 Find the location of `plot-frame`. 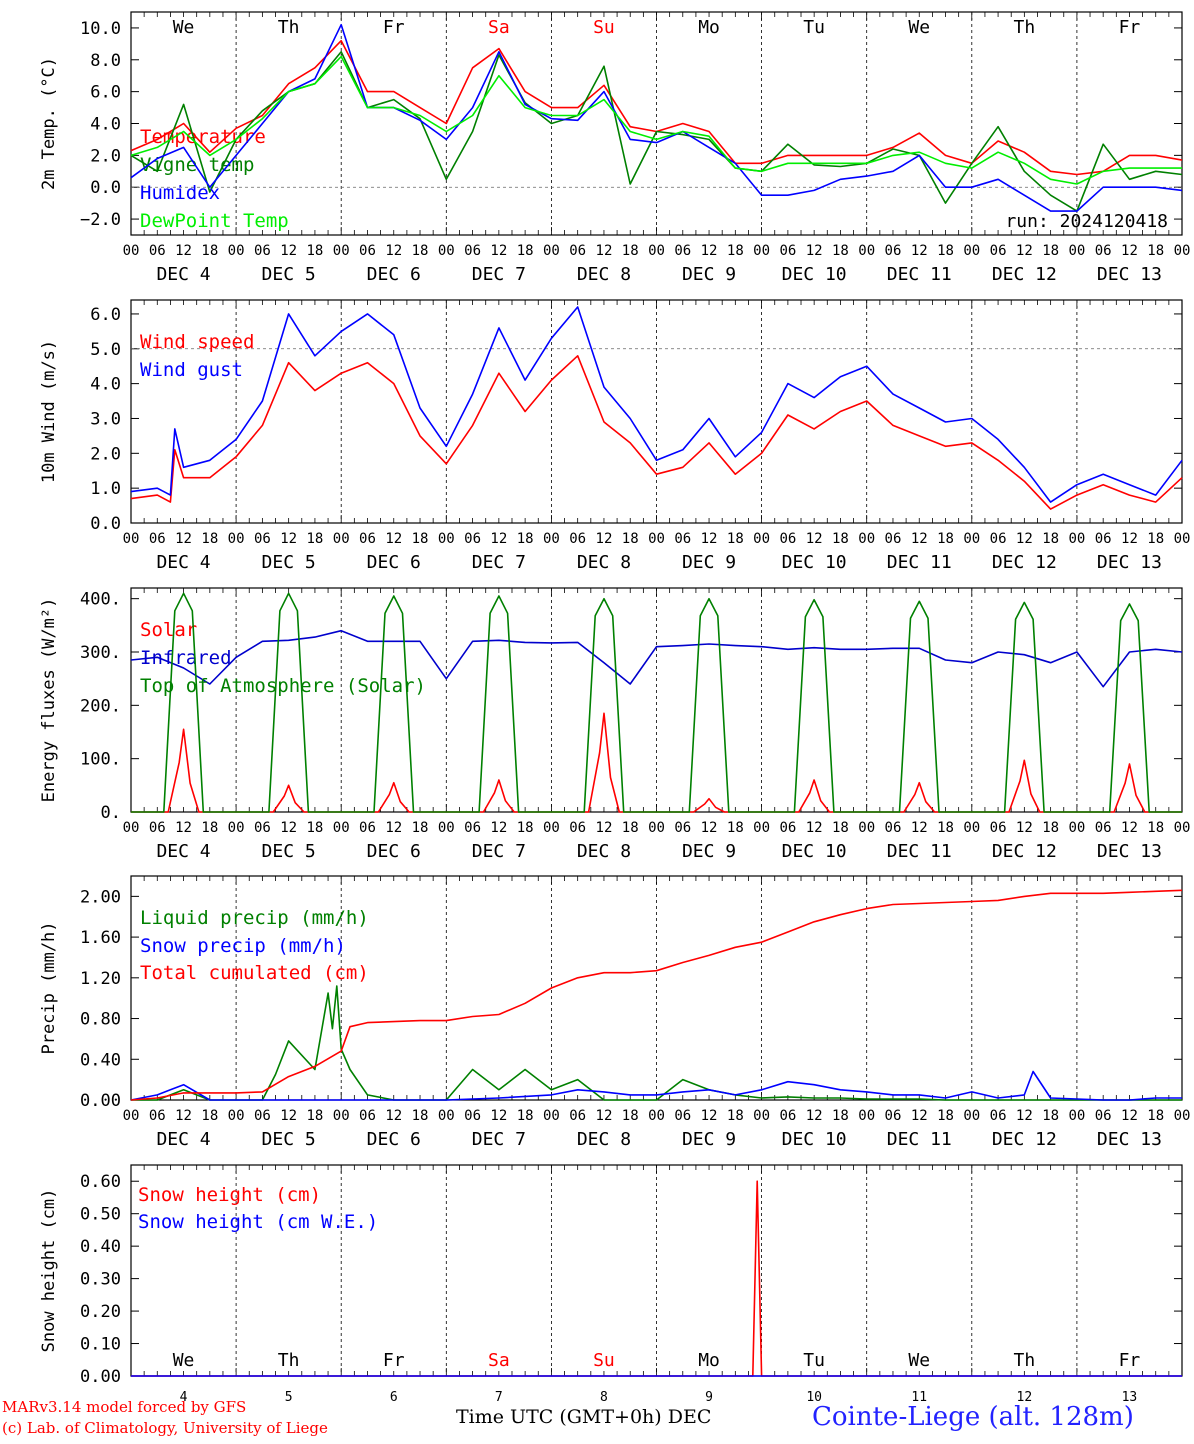

plot-frame is located at coordinates (656, 700).